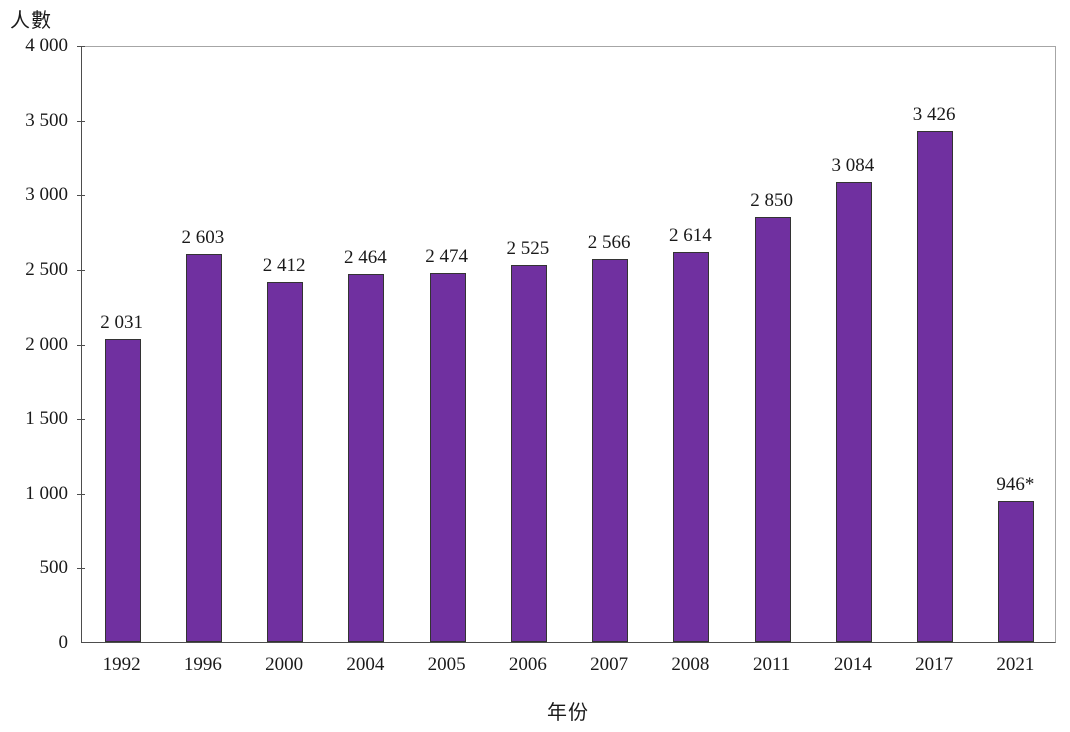 The width and height of the screenshot is (1070, 732). Describe the element at coordinates (46, 493) in the screenshot. I see `y-axis-tick-label: 1 000` at that location.